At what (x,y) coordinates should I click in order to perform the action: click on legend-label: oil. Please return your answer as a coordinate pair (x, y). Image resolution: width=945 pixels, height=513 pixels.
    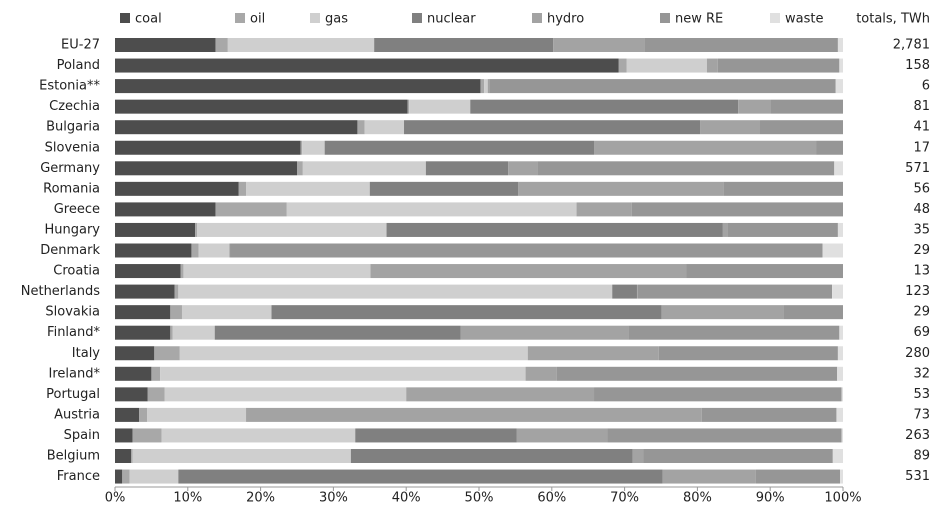
    Looking at the image, I should click on (257, 19).